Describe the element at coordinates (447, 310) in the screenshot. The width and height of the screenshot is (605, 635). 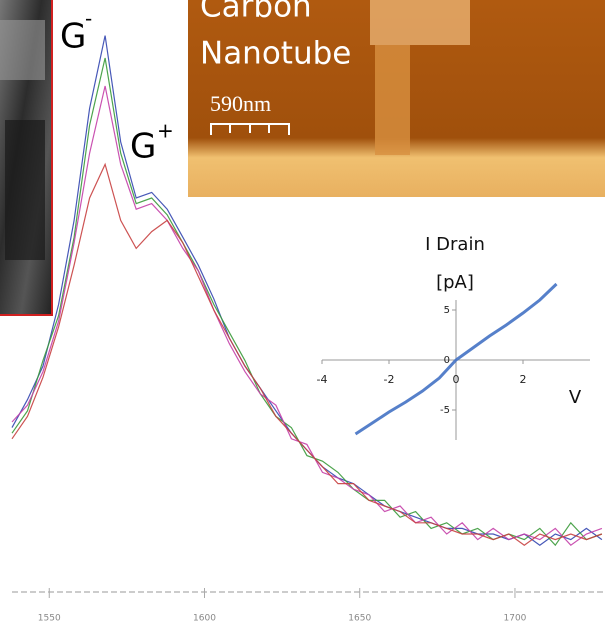
I see `y-tick-label: 5` at that location.